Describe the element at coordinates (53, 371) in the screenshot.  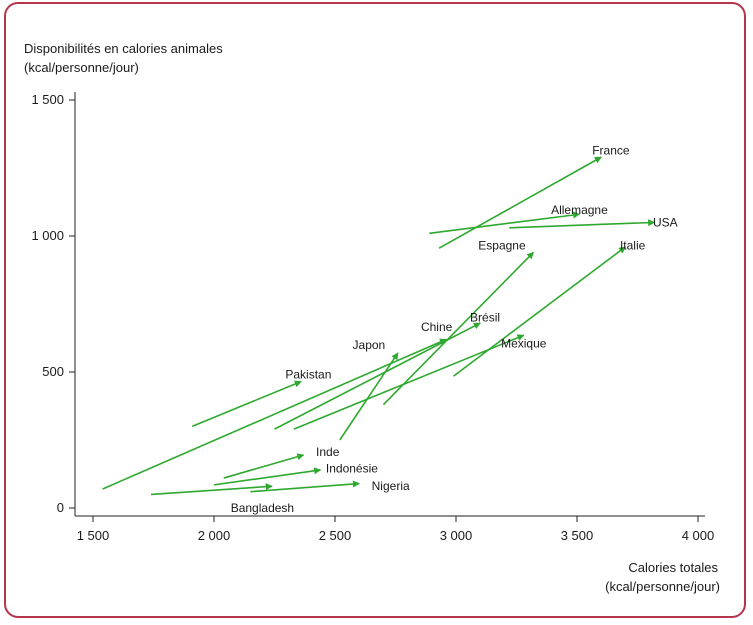
I see `y-tick-label: 500` at that location.